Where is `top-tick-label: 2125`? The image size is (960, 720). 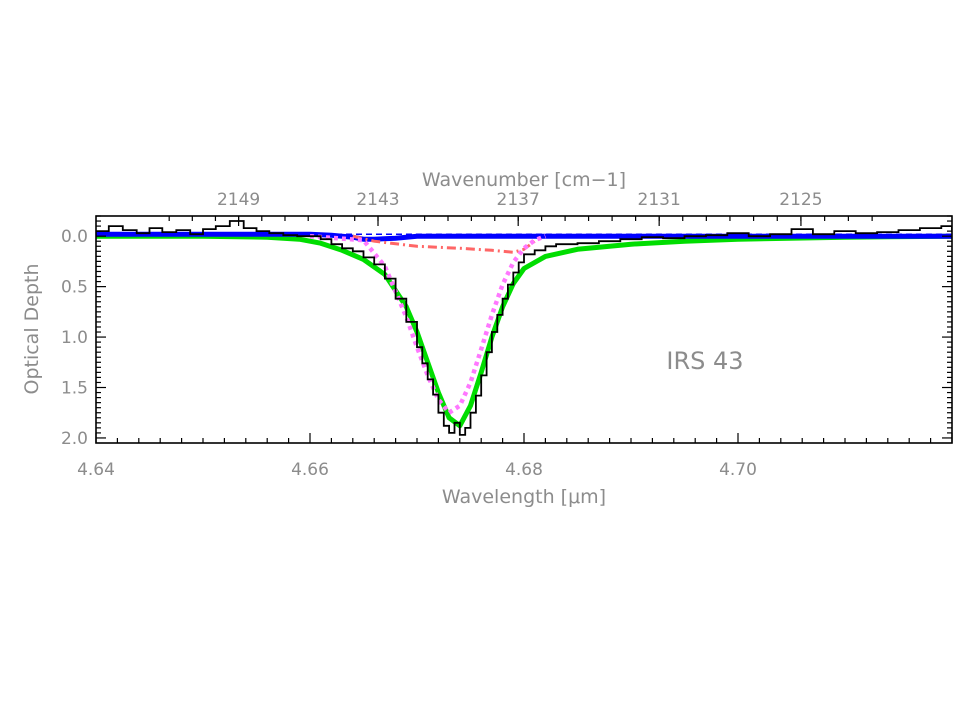 top-tick-label: 2125 is located at coordinates (800, 200).